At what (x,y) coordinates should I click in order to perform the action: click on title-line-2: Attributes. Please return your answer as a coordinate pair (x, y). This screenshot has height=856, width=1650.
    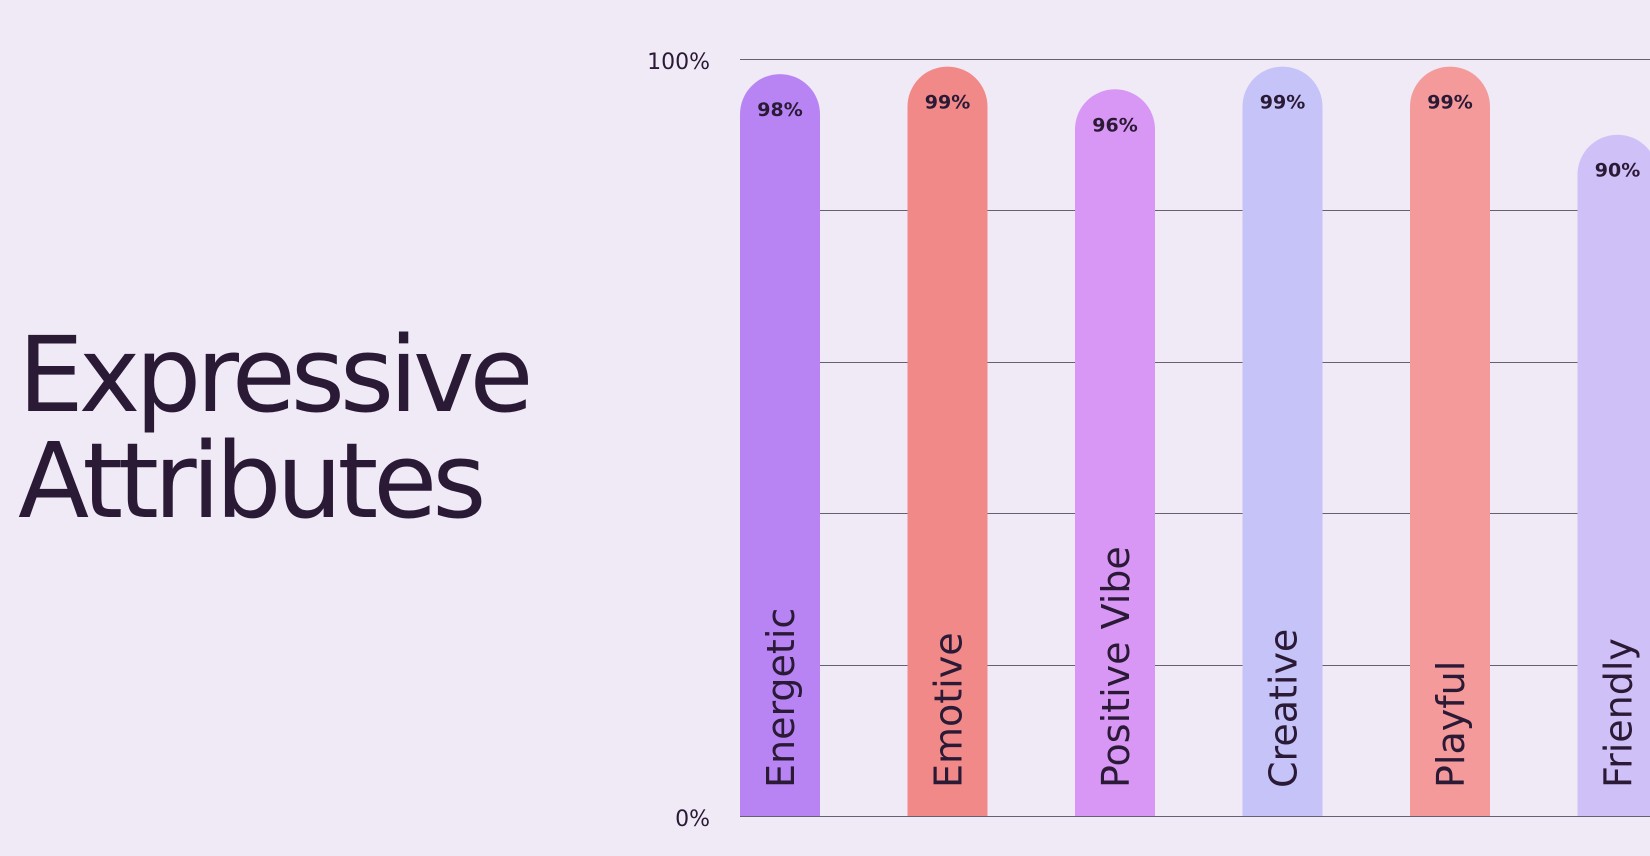
    Looking at the image, I should click on (252, 481).